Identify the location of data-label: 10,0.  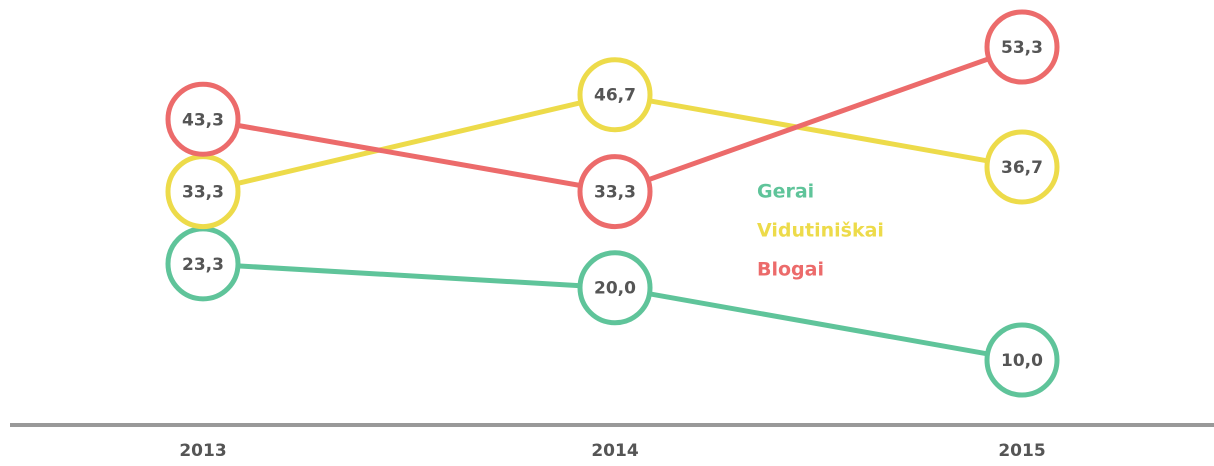
(1022, 361).